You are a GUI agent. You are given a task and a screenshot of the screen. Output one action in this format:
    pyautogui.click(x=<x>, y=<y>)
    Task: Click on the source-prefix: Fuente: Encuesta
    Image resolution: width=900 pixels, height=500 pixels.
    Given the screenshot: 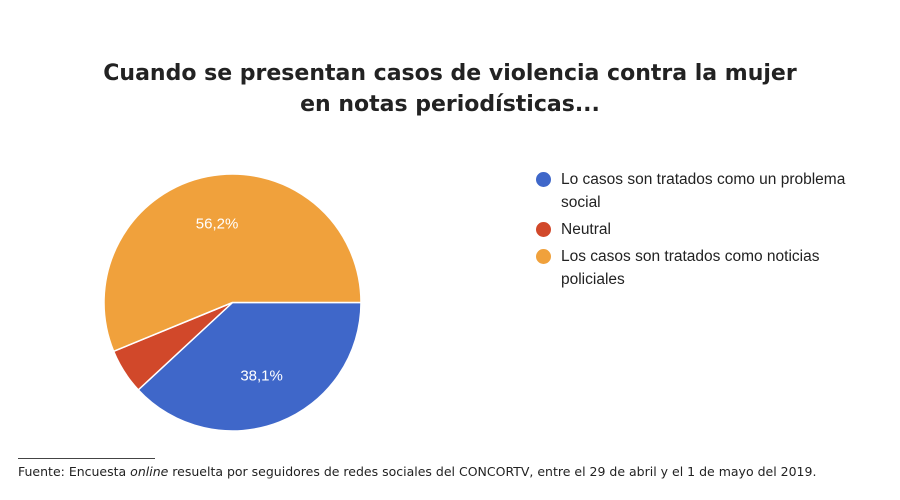 What is the action you would take?
    pyautogui.click(x=74, y=471)
    